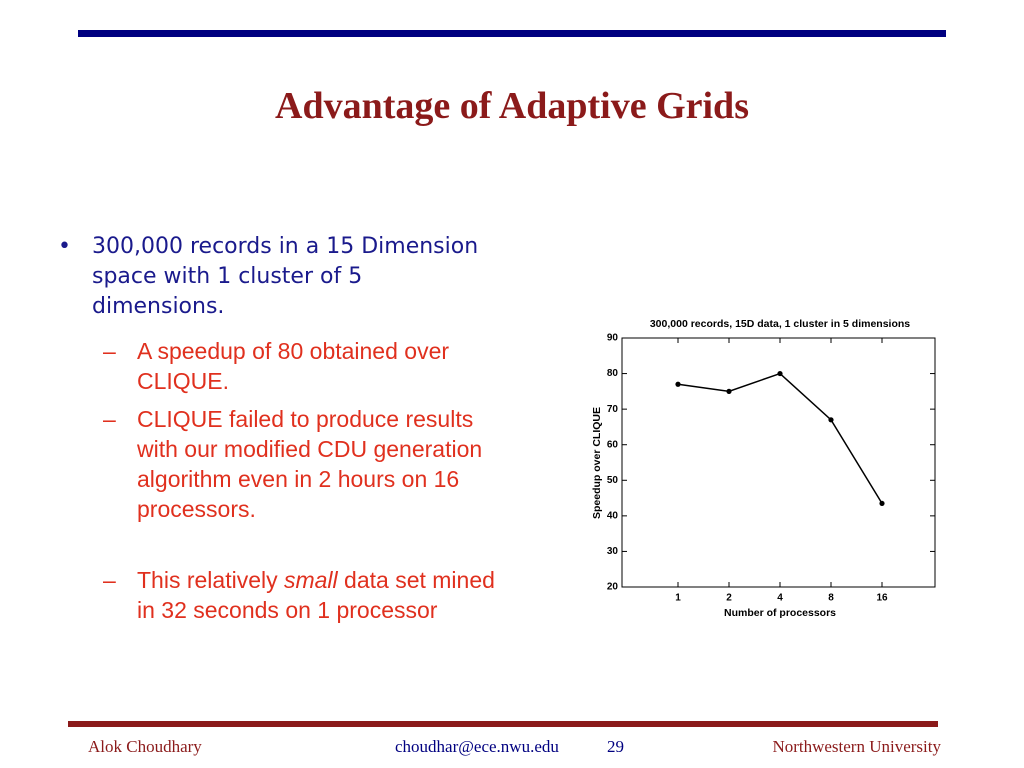 The width and height of the screenshot is (1024, 768). Describe the element at coordinates (856, 746) in the screenshot. I see `footer-institution: Northwestern University` at that location.